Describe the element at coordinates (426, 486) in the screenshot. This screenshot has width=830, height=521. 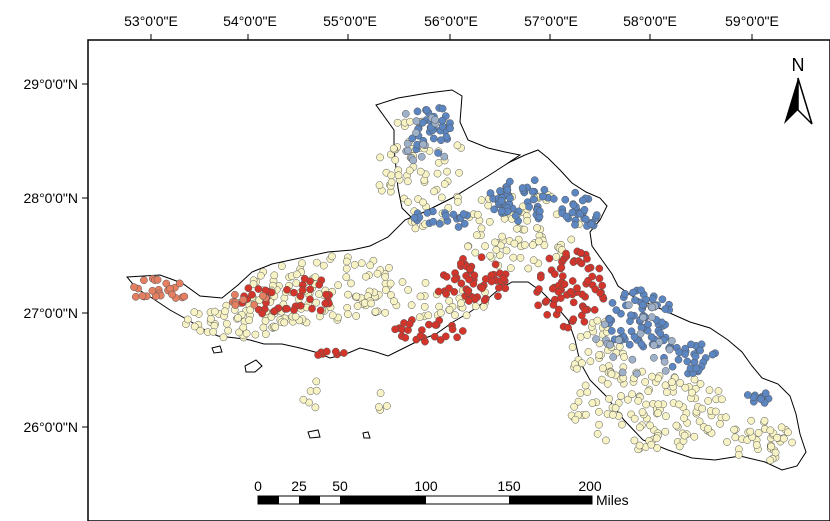
I see `scale-label: 100` at that location.